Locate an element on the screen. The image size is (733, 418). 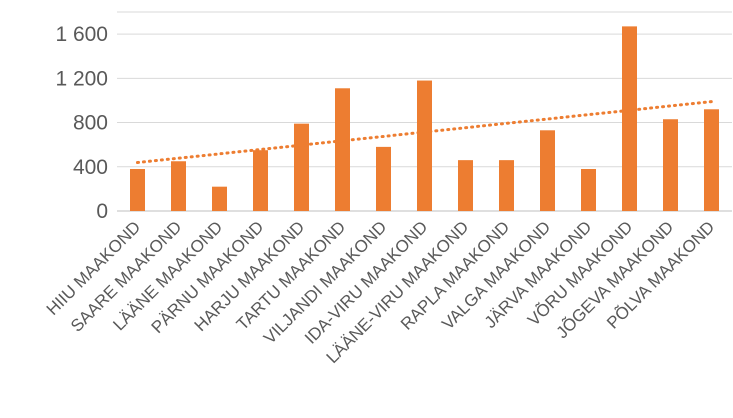
y-tick-label: 1 600 is located at coordinates (81, 34).